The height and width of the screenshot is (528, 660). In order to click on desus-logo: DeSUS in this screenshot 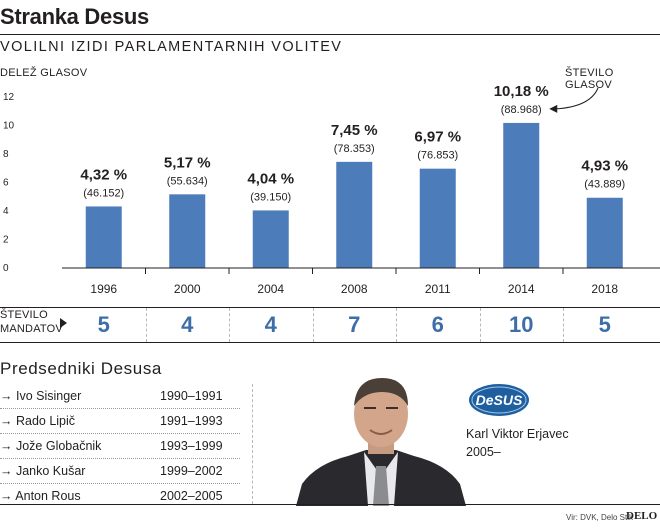, I will do `click(499, 400)`.